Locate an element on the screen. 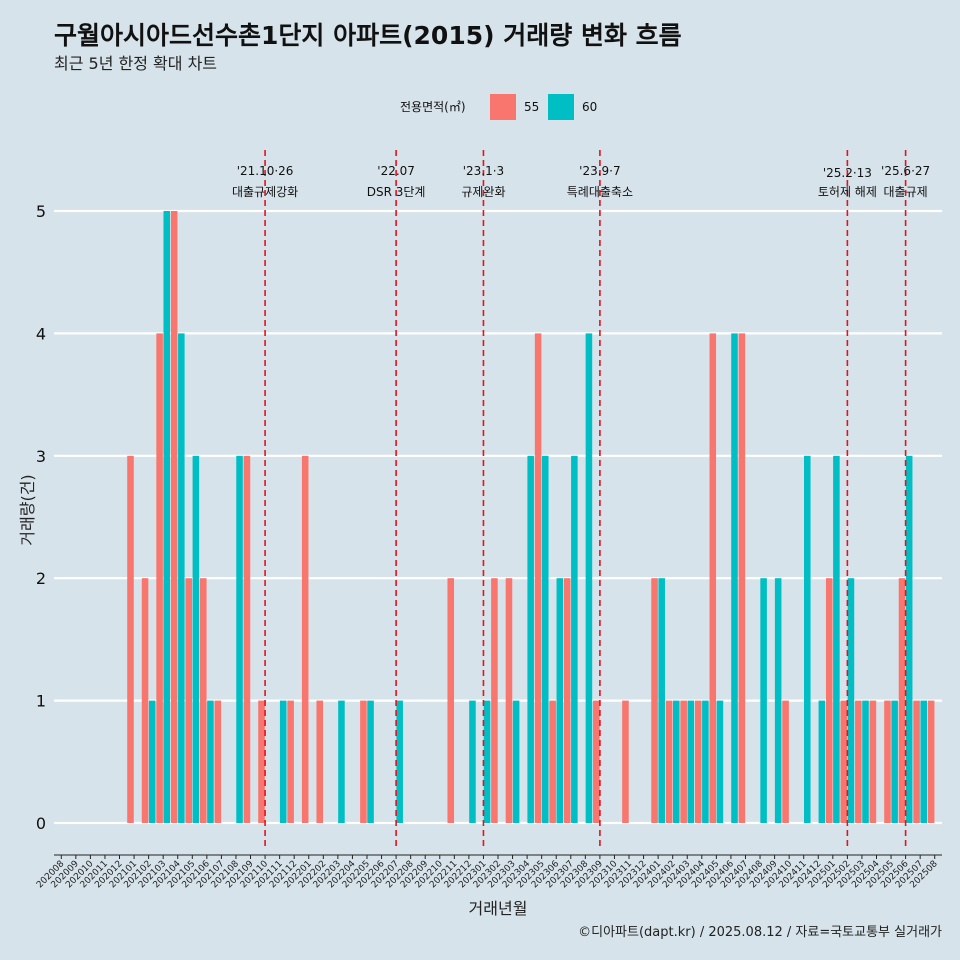 The image size is (960, 960). legend-label-60: 60 is located at coordinates (589, 107).